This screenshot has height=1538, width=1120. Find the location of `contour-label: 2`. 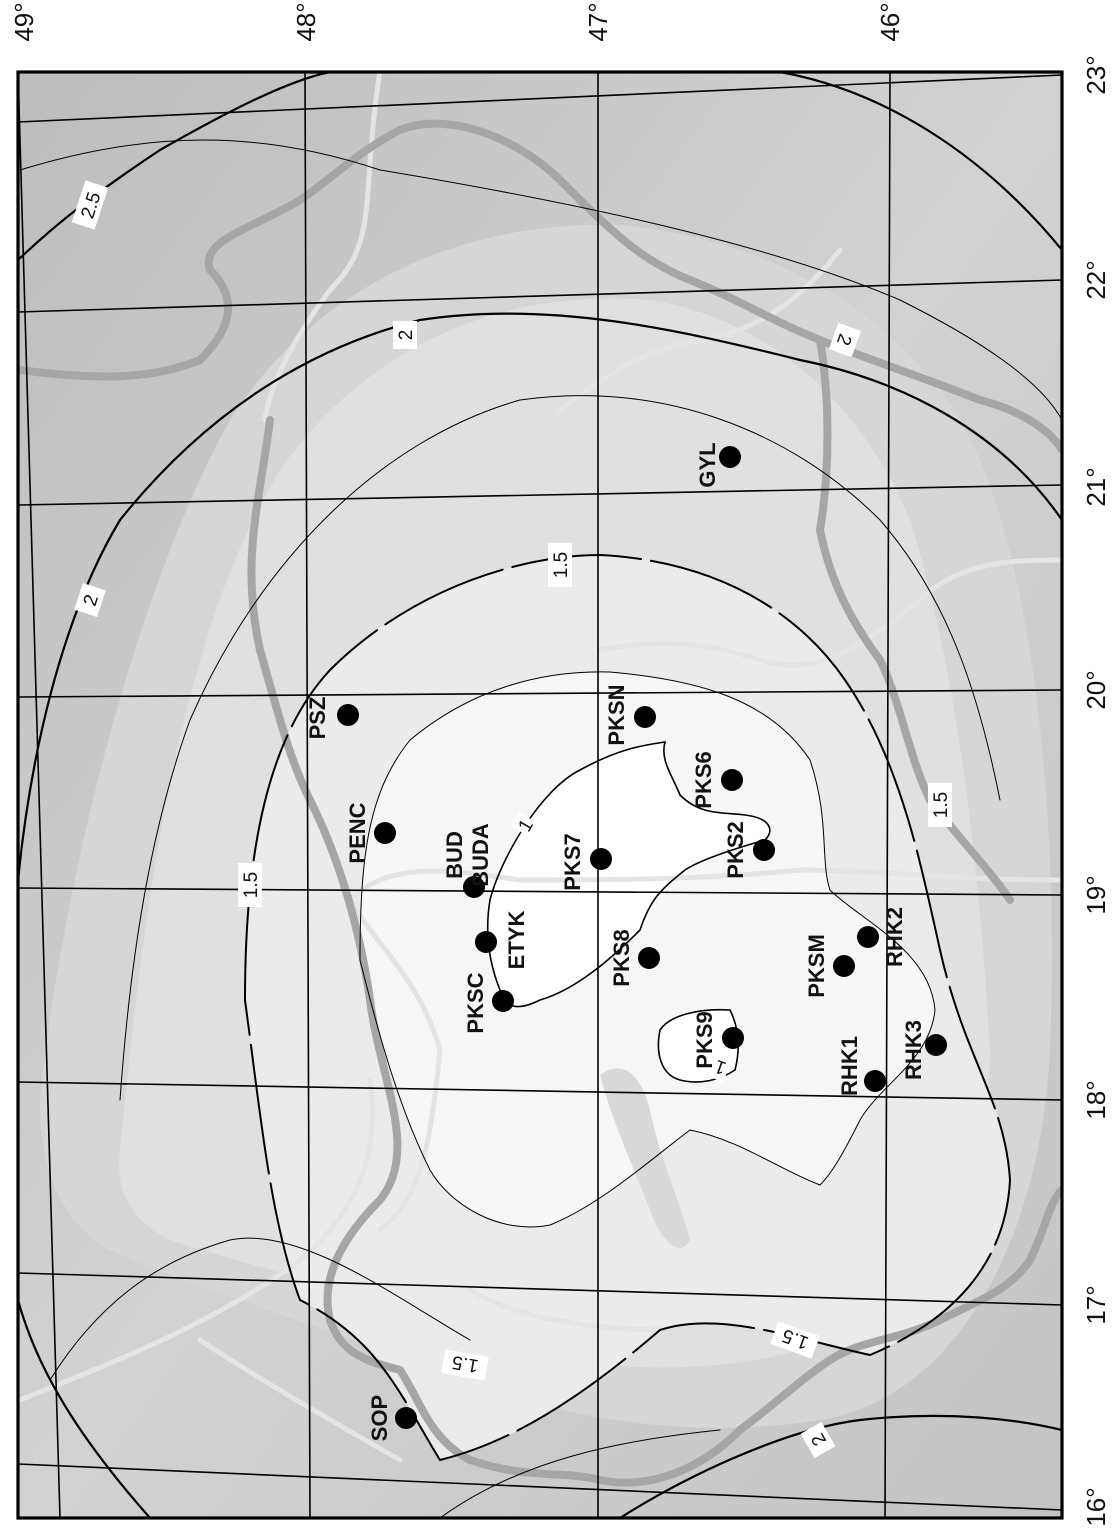

contour-label: 2 is located at coordinates (406, 335).